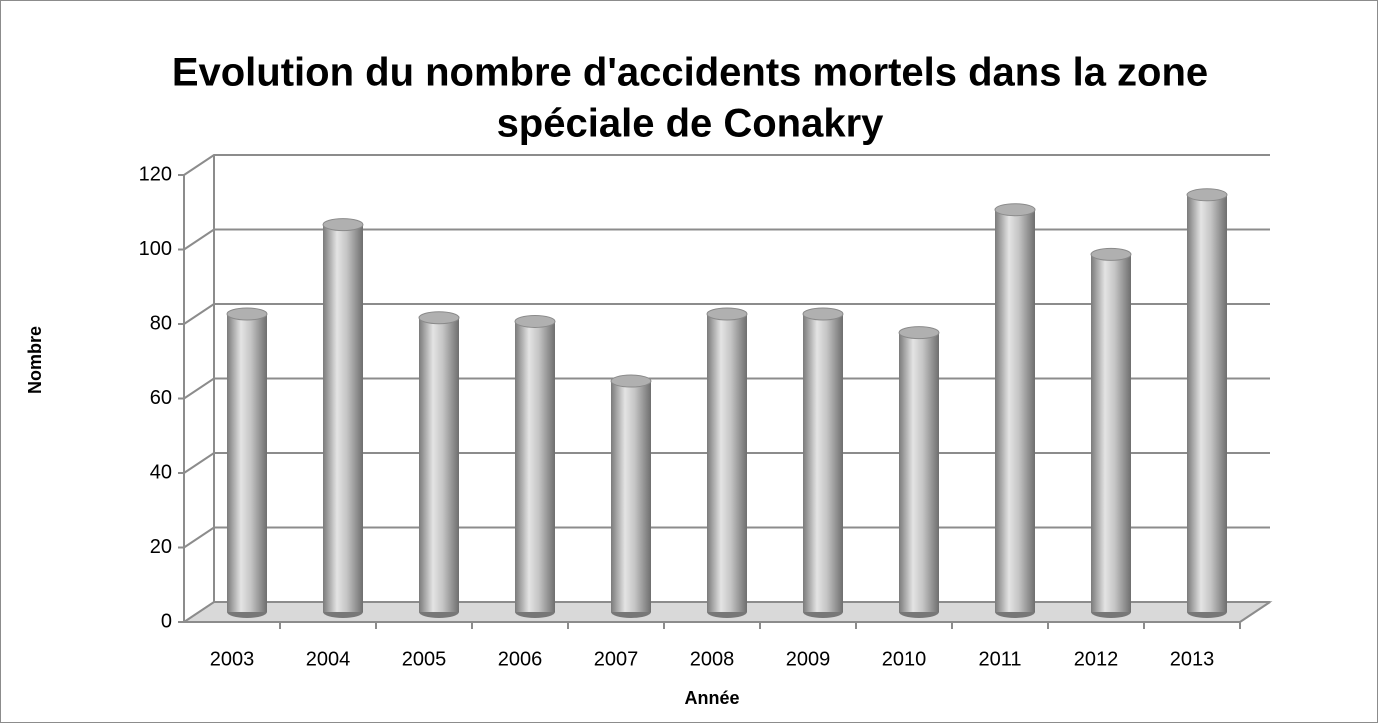 This screenshot has width=1378, height=723. What do you see at coordinates (1255, 612) in the screenshot?
I see `floor-edge` at bounding box center [1255, 612].